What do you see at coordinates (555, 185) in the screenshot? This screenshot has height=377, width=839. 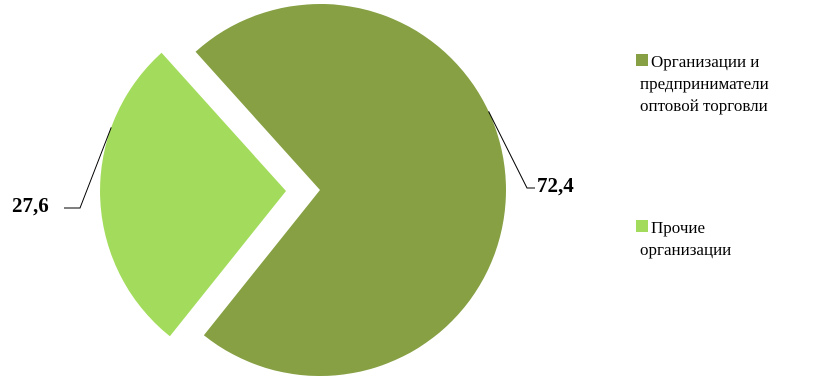 I see `data-label-1: 72,4` at bounding box center [555, 185].